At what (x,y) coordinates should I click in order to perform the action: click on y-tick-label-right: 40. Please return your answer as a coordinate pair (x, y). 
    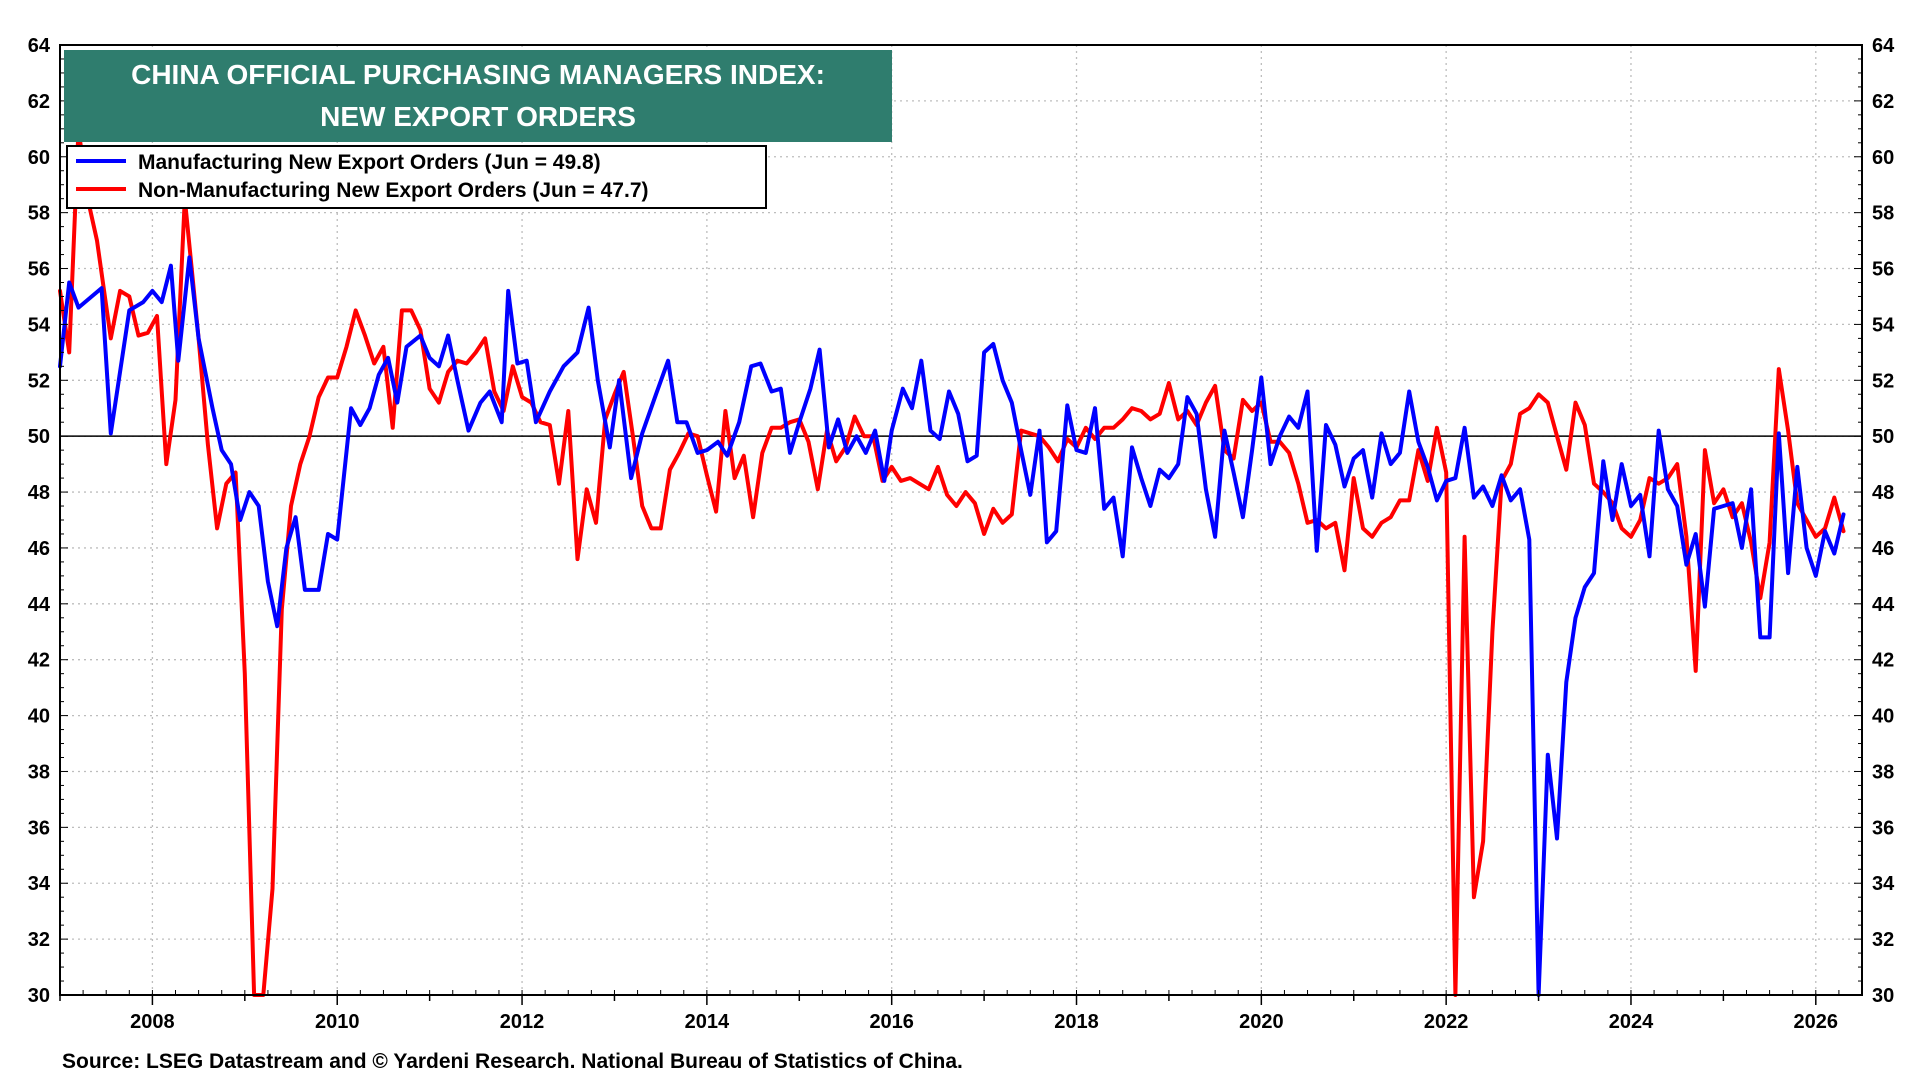
    Looking at the image, I should click on (1883, 717).